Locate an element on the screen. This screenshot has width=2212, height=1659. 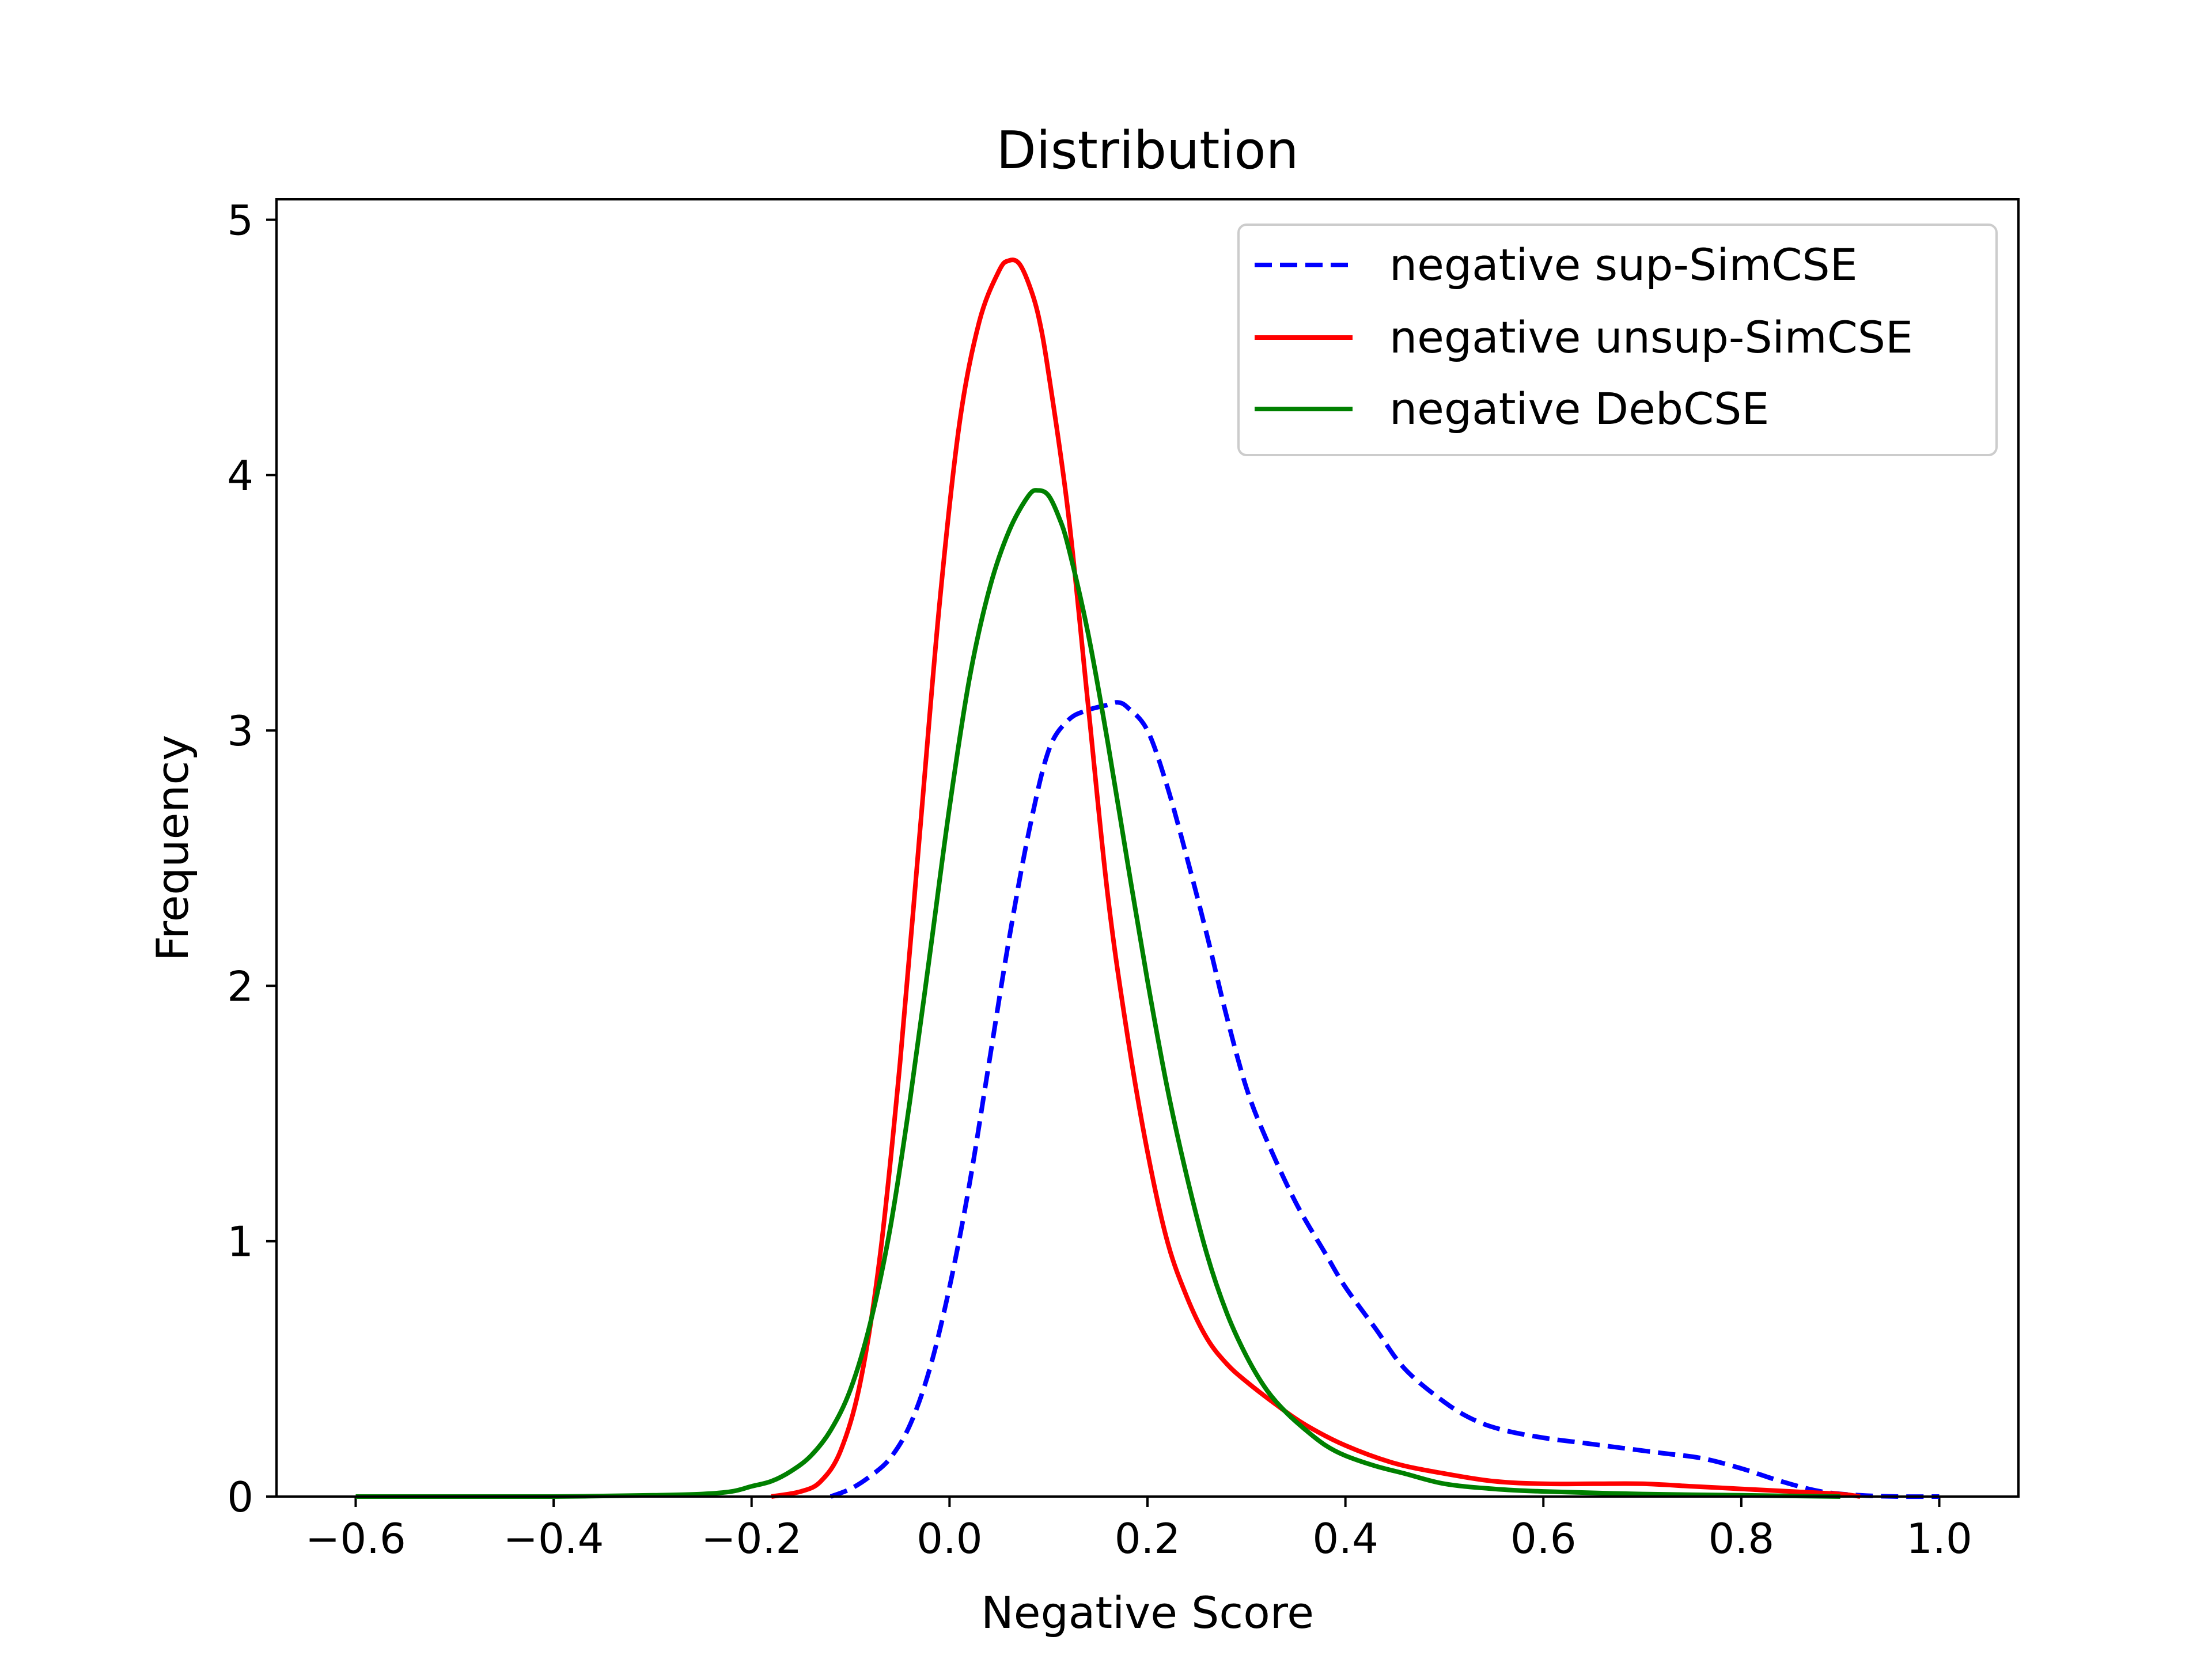
legend-box is located at coordinates (1617, 340).